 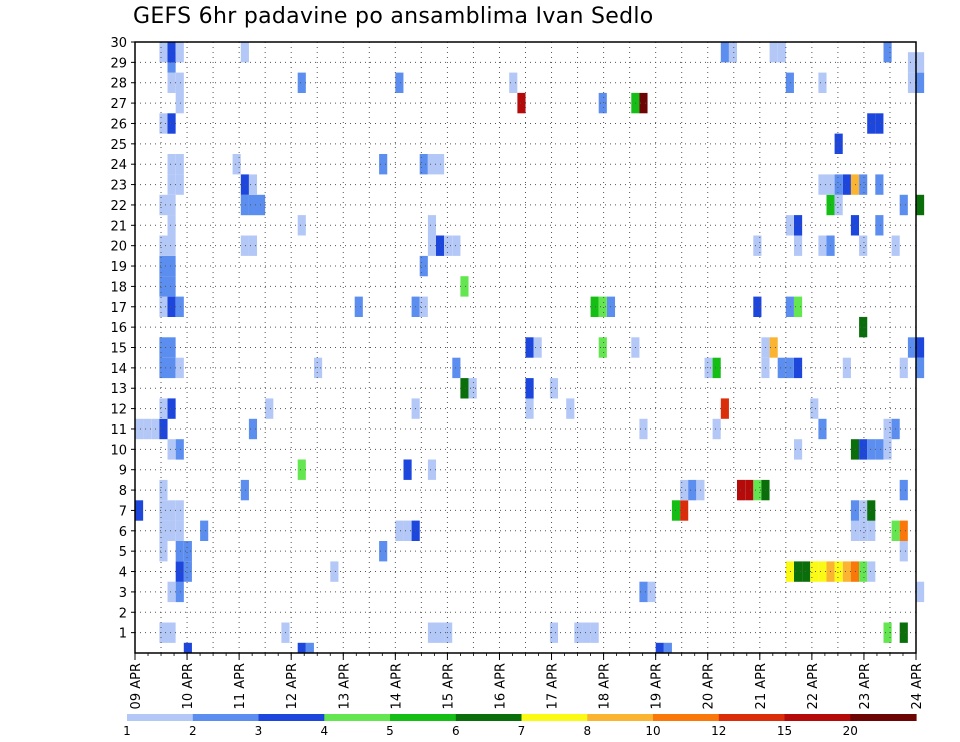 I want to click on color-legend: 1 2 3 4 5 6 7 8 10 12 15 20, so click(x=520, y=726).